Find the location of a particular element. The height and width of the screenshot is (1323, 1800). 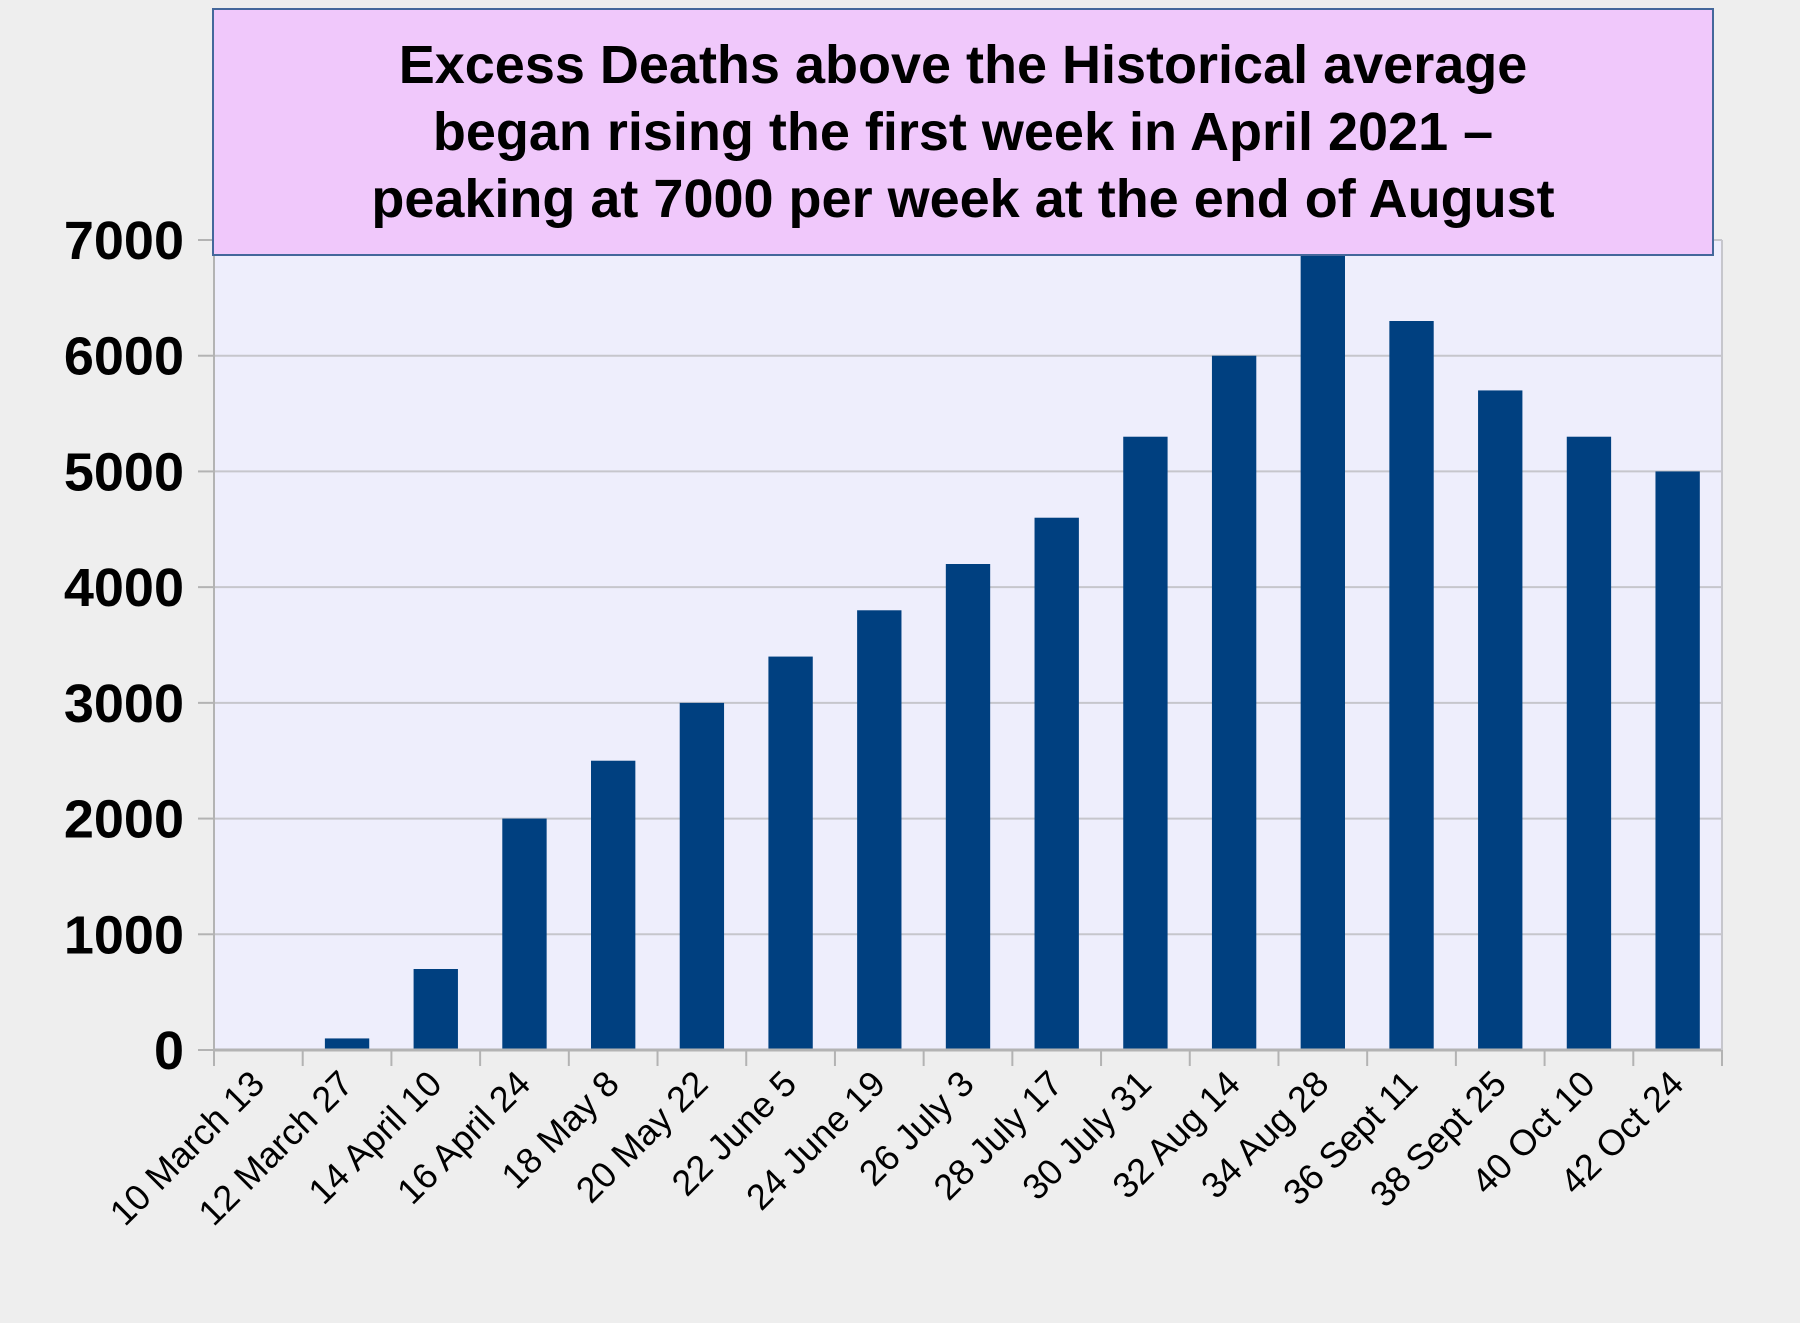

y-axis-ticks: 0 1000 2000 3000 4000 5000 6000 7000 is located at coordinates (139, 646).